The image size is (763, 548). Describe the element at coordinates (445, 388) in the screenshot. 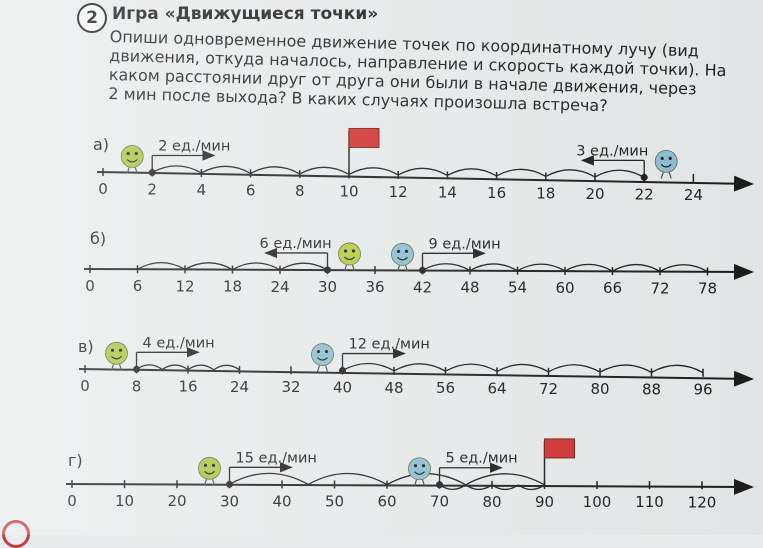

I see `tick-label: 56` at that location.